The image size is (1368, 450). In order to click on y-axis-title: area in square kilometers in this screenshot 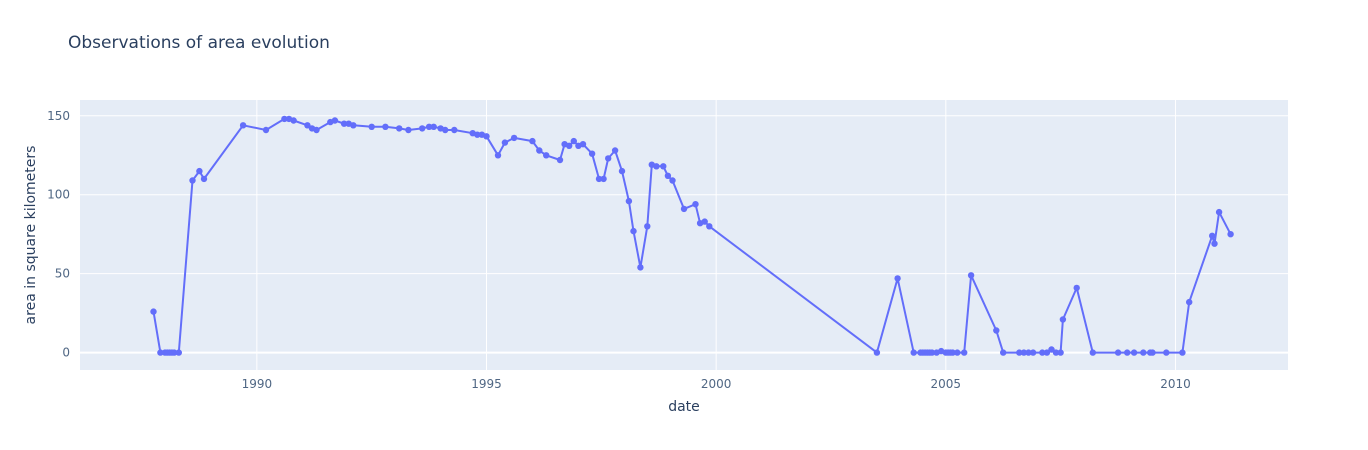, I will do `click(31, 235)`.